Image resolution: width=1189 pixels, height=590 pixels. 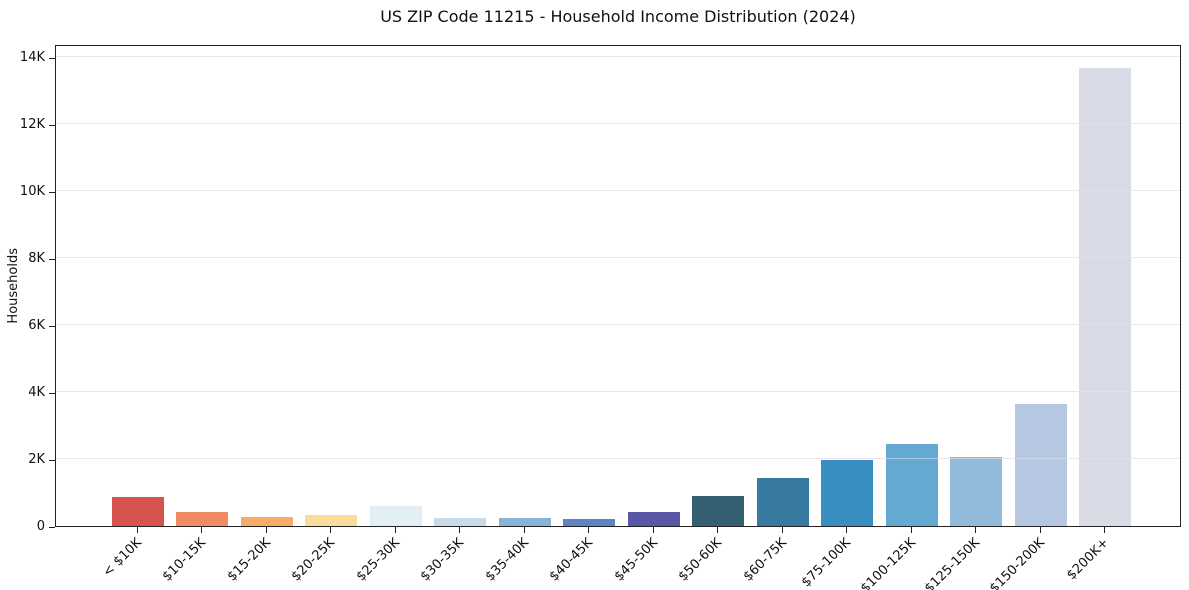 What do you see at coordinates (36, 259) in the screenshot?
I see `y-tick-label: 8K` at bounding box center [36, 259].